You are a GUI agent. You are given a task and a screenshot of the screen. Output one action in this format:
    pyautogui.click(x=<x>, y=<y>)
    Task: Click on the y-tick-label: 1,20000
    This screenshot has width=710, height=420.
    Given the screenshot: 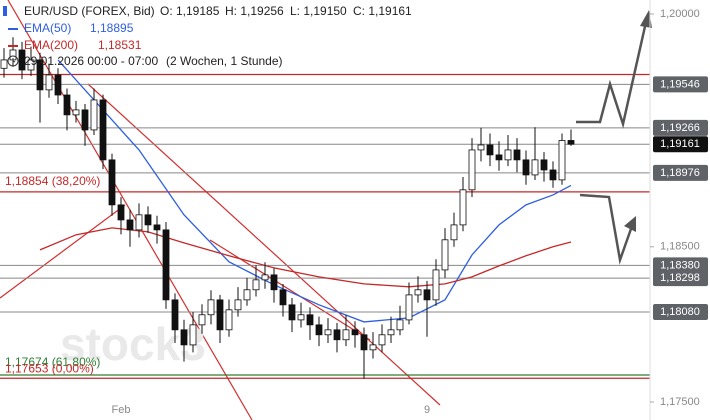 What is the action you would take?
    pyautogui.click(x=680, y=14)
    